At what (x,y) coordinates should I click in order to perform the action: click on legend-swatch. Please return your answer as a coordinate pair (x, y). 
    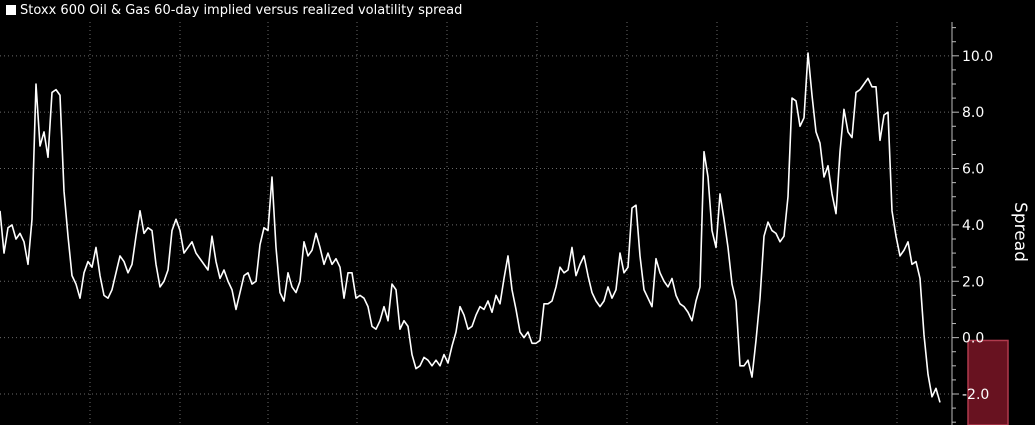
    Looking at the image, I should click on (11, 10).